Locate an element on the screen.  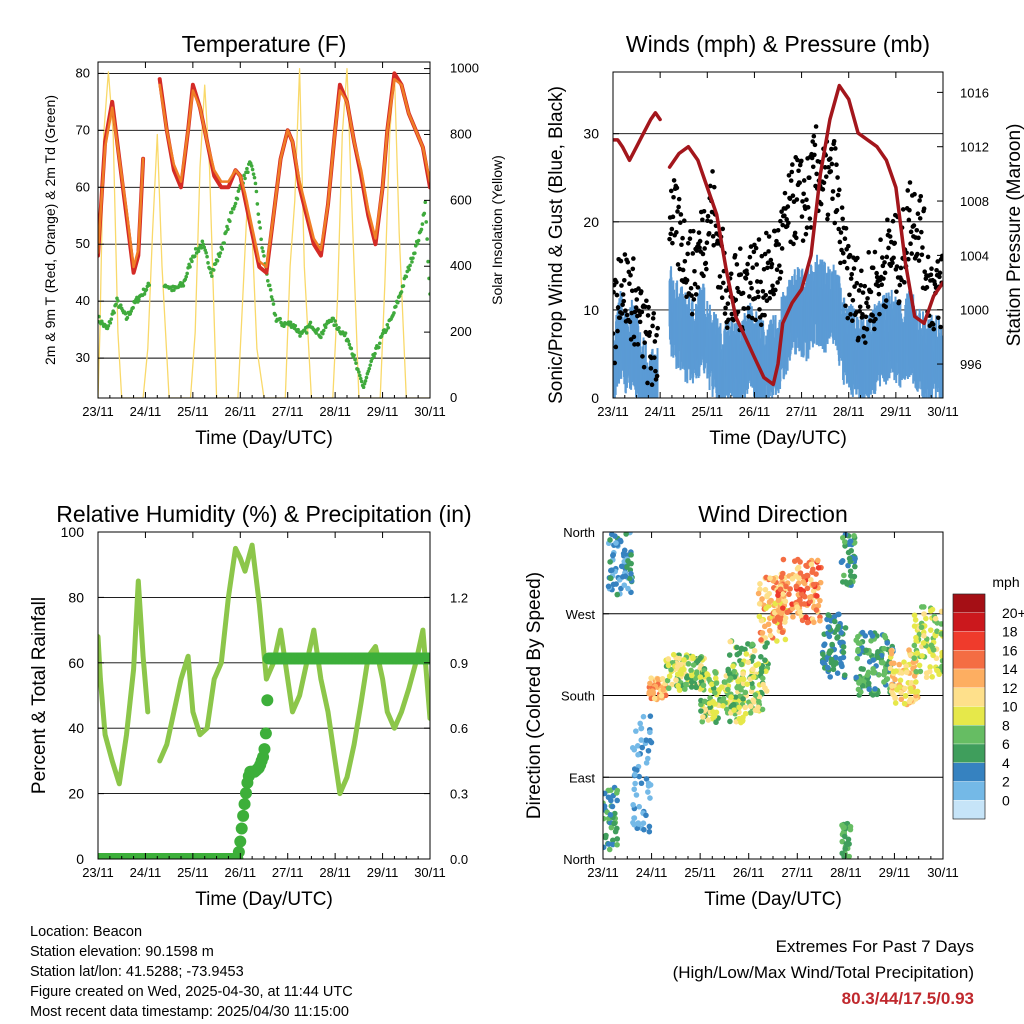
colorbar-label: 6 is located at coordinates (1006, 744).